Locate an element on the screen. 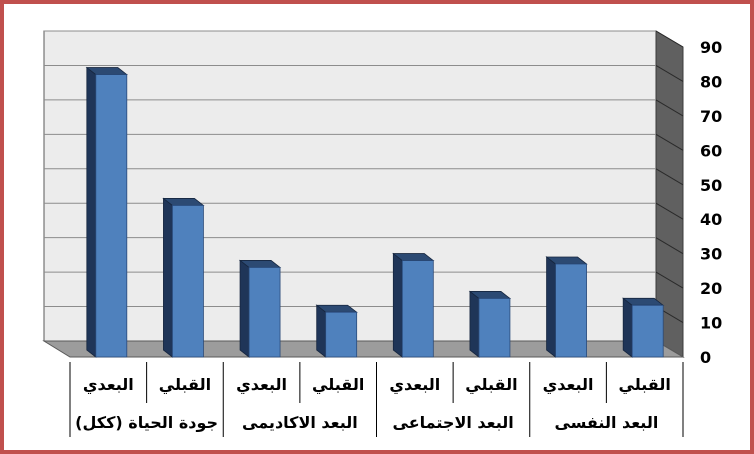 The width and height of the screenshot is (754, 454). y-tick-label: 70 is located at coordinates (711, 116).